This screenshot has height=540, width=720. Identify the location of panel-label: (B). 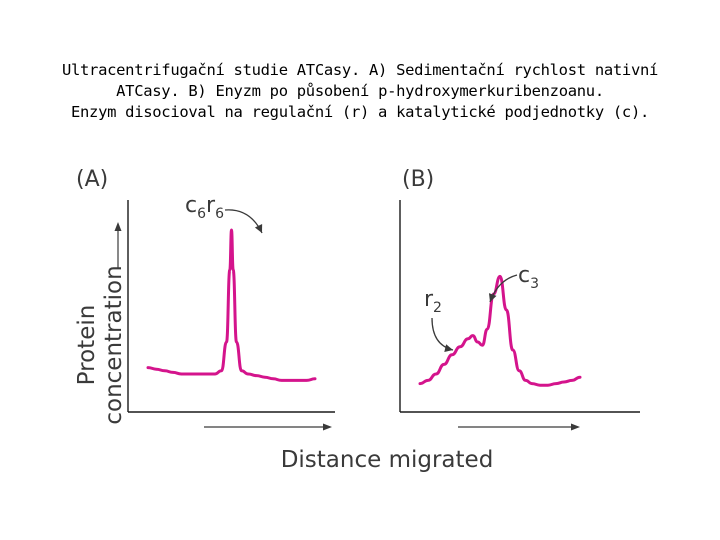
(418, 179).